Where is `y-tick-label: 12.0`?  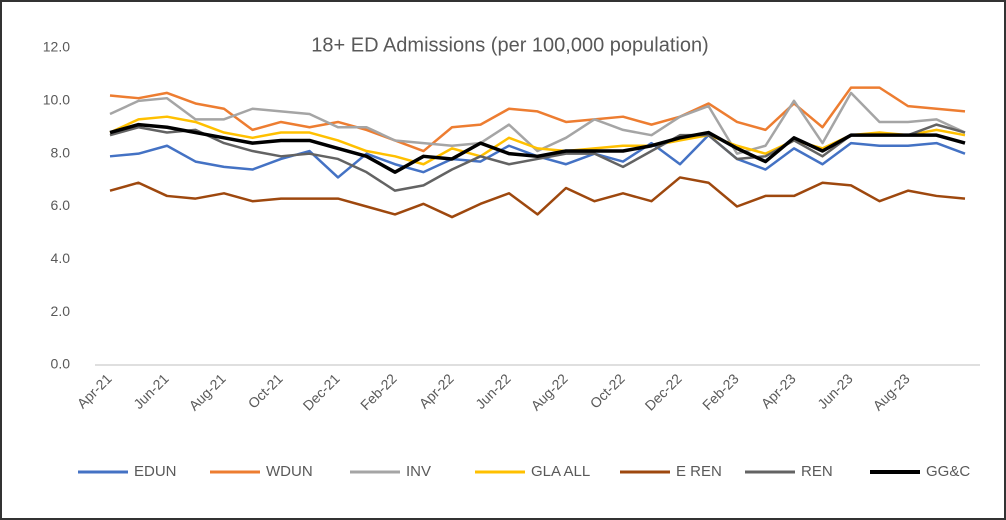
y-tick-label: 12.0 is located at coordinates (56, 47).